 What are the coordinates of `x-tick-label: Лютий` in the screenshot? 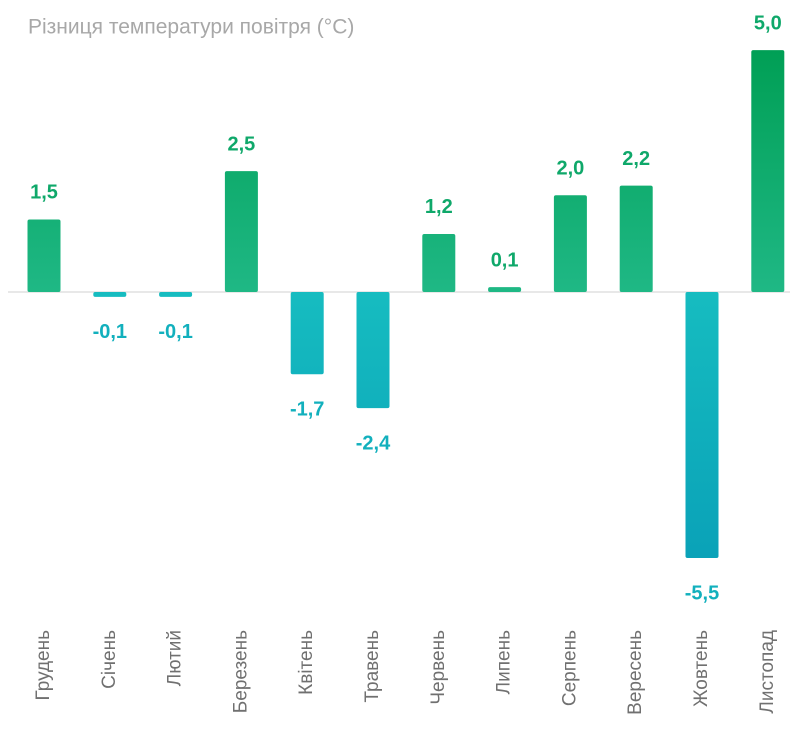 It's located at (175, 658).